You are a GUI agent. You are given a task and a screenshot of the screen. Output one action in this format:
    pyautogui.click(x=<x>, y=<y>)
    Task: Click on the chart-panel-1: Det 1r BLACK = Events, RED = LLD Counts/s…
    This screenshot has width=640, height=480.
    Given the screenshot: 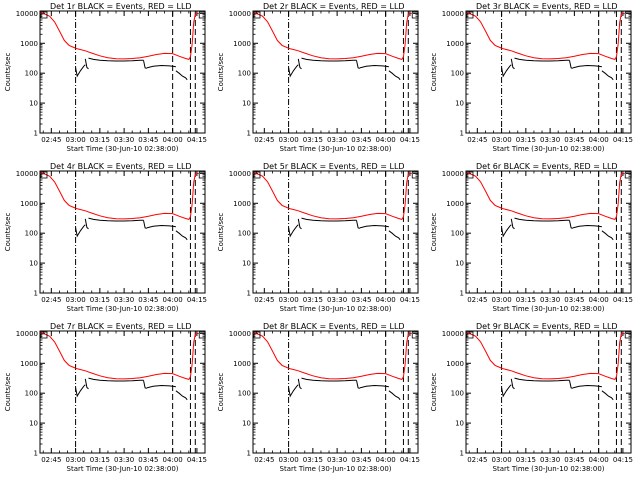 What is the action you would take?
    pyautogui.click(x=105, y=77)
    